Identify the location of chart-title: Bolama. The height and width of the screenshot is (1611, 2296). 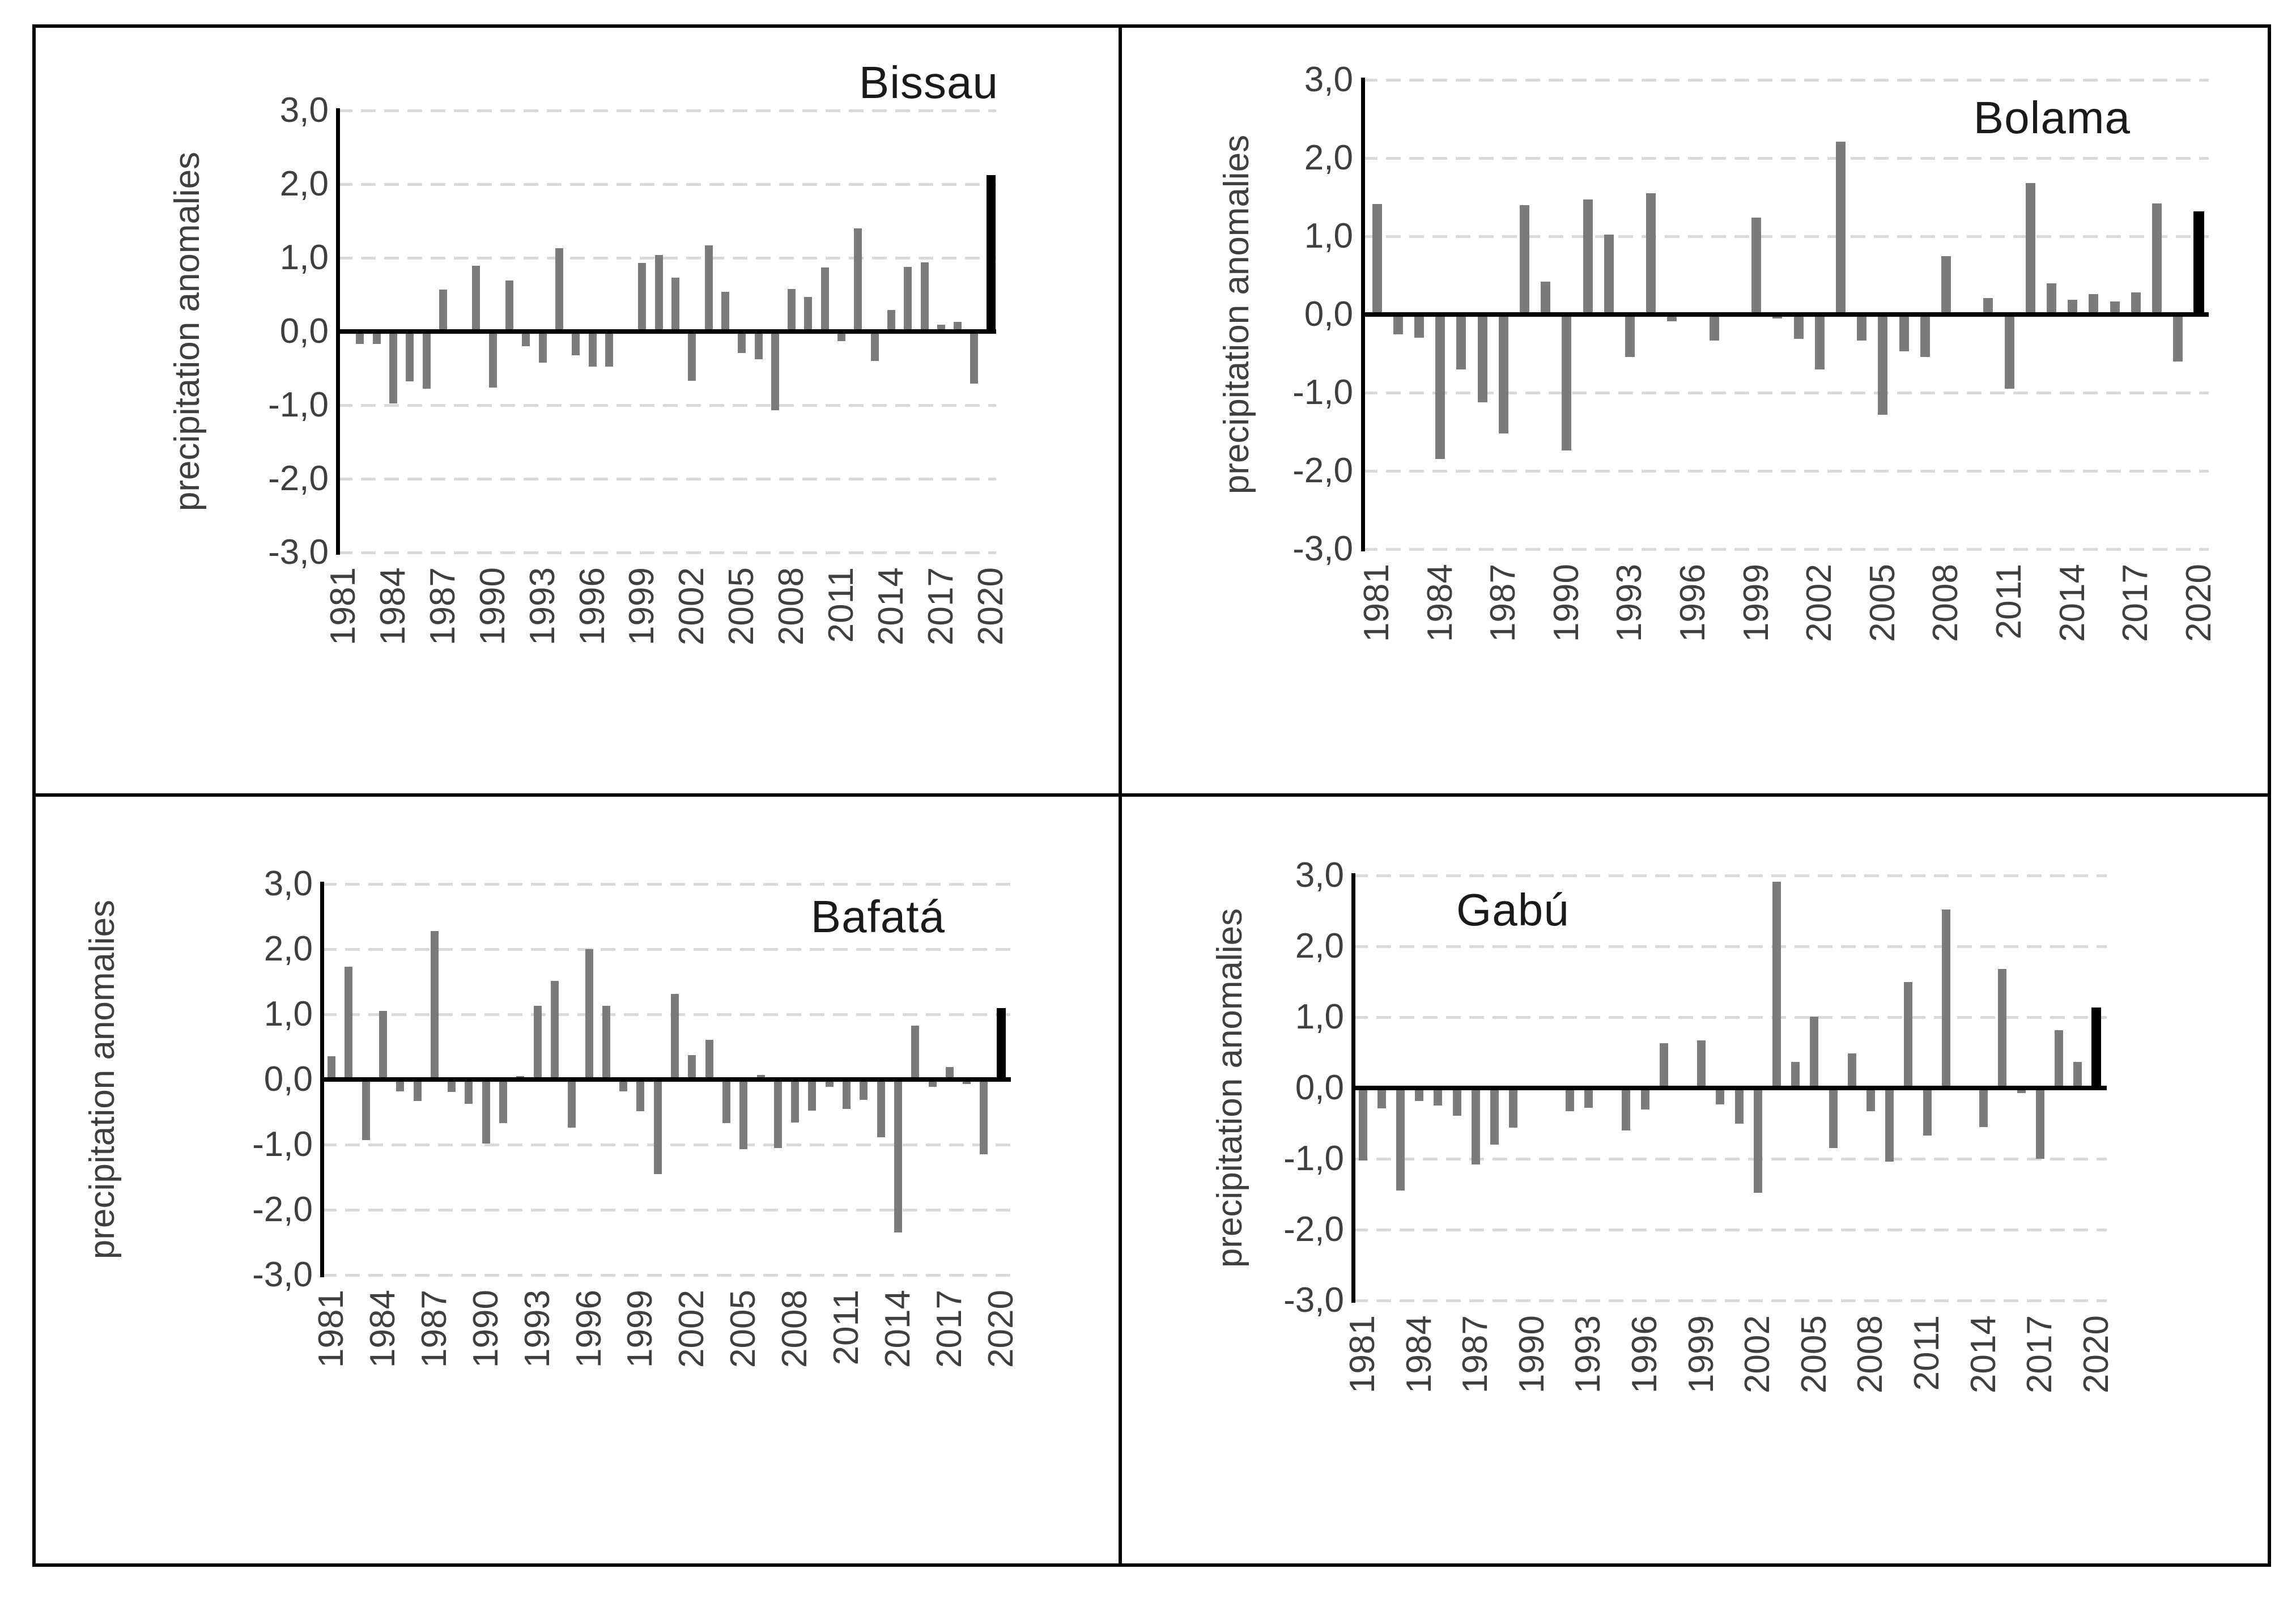
(2052, 118).